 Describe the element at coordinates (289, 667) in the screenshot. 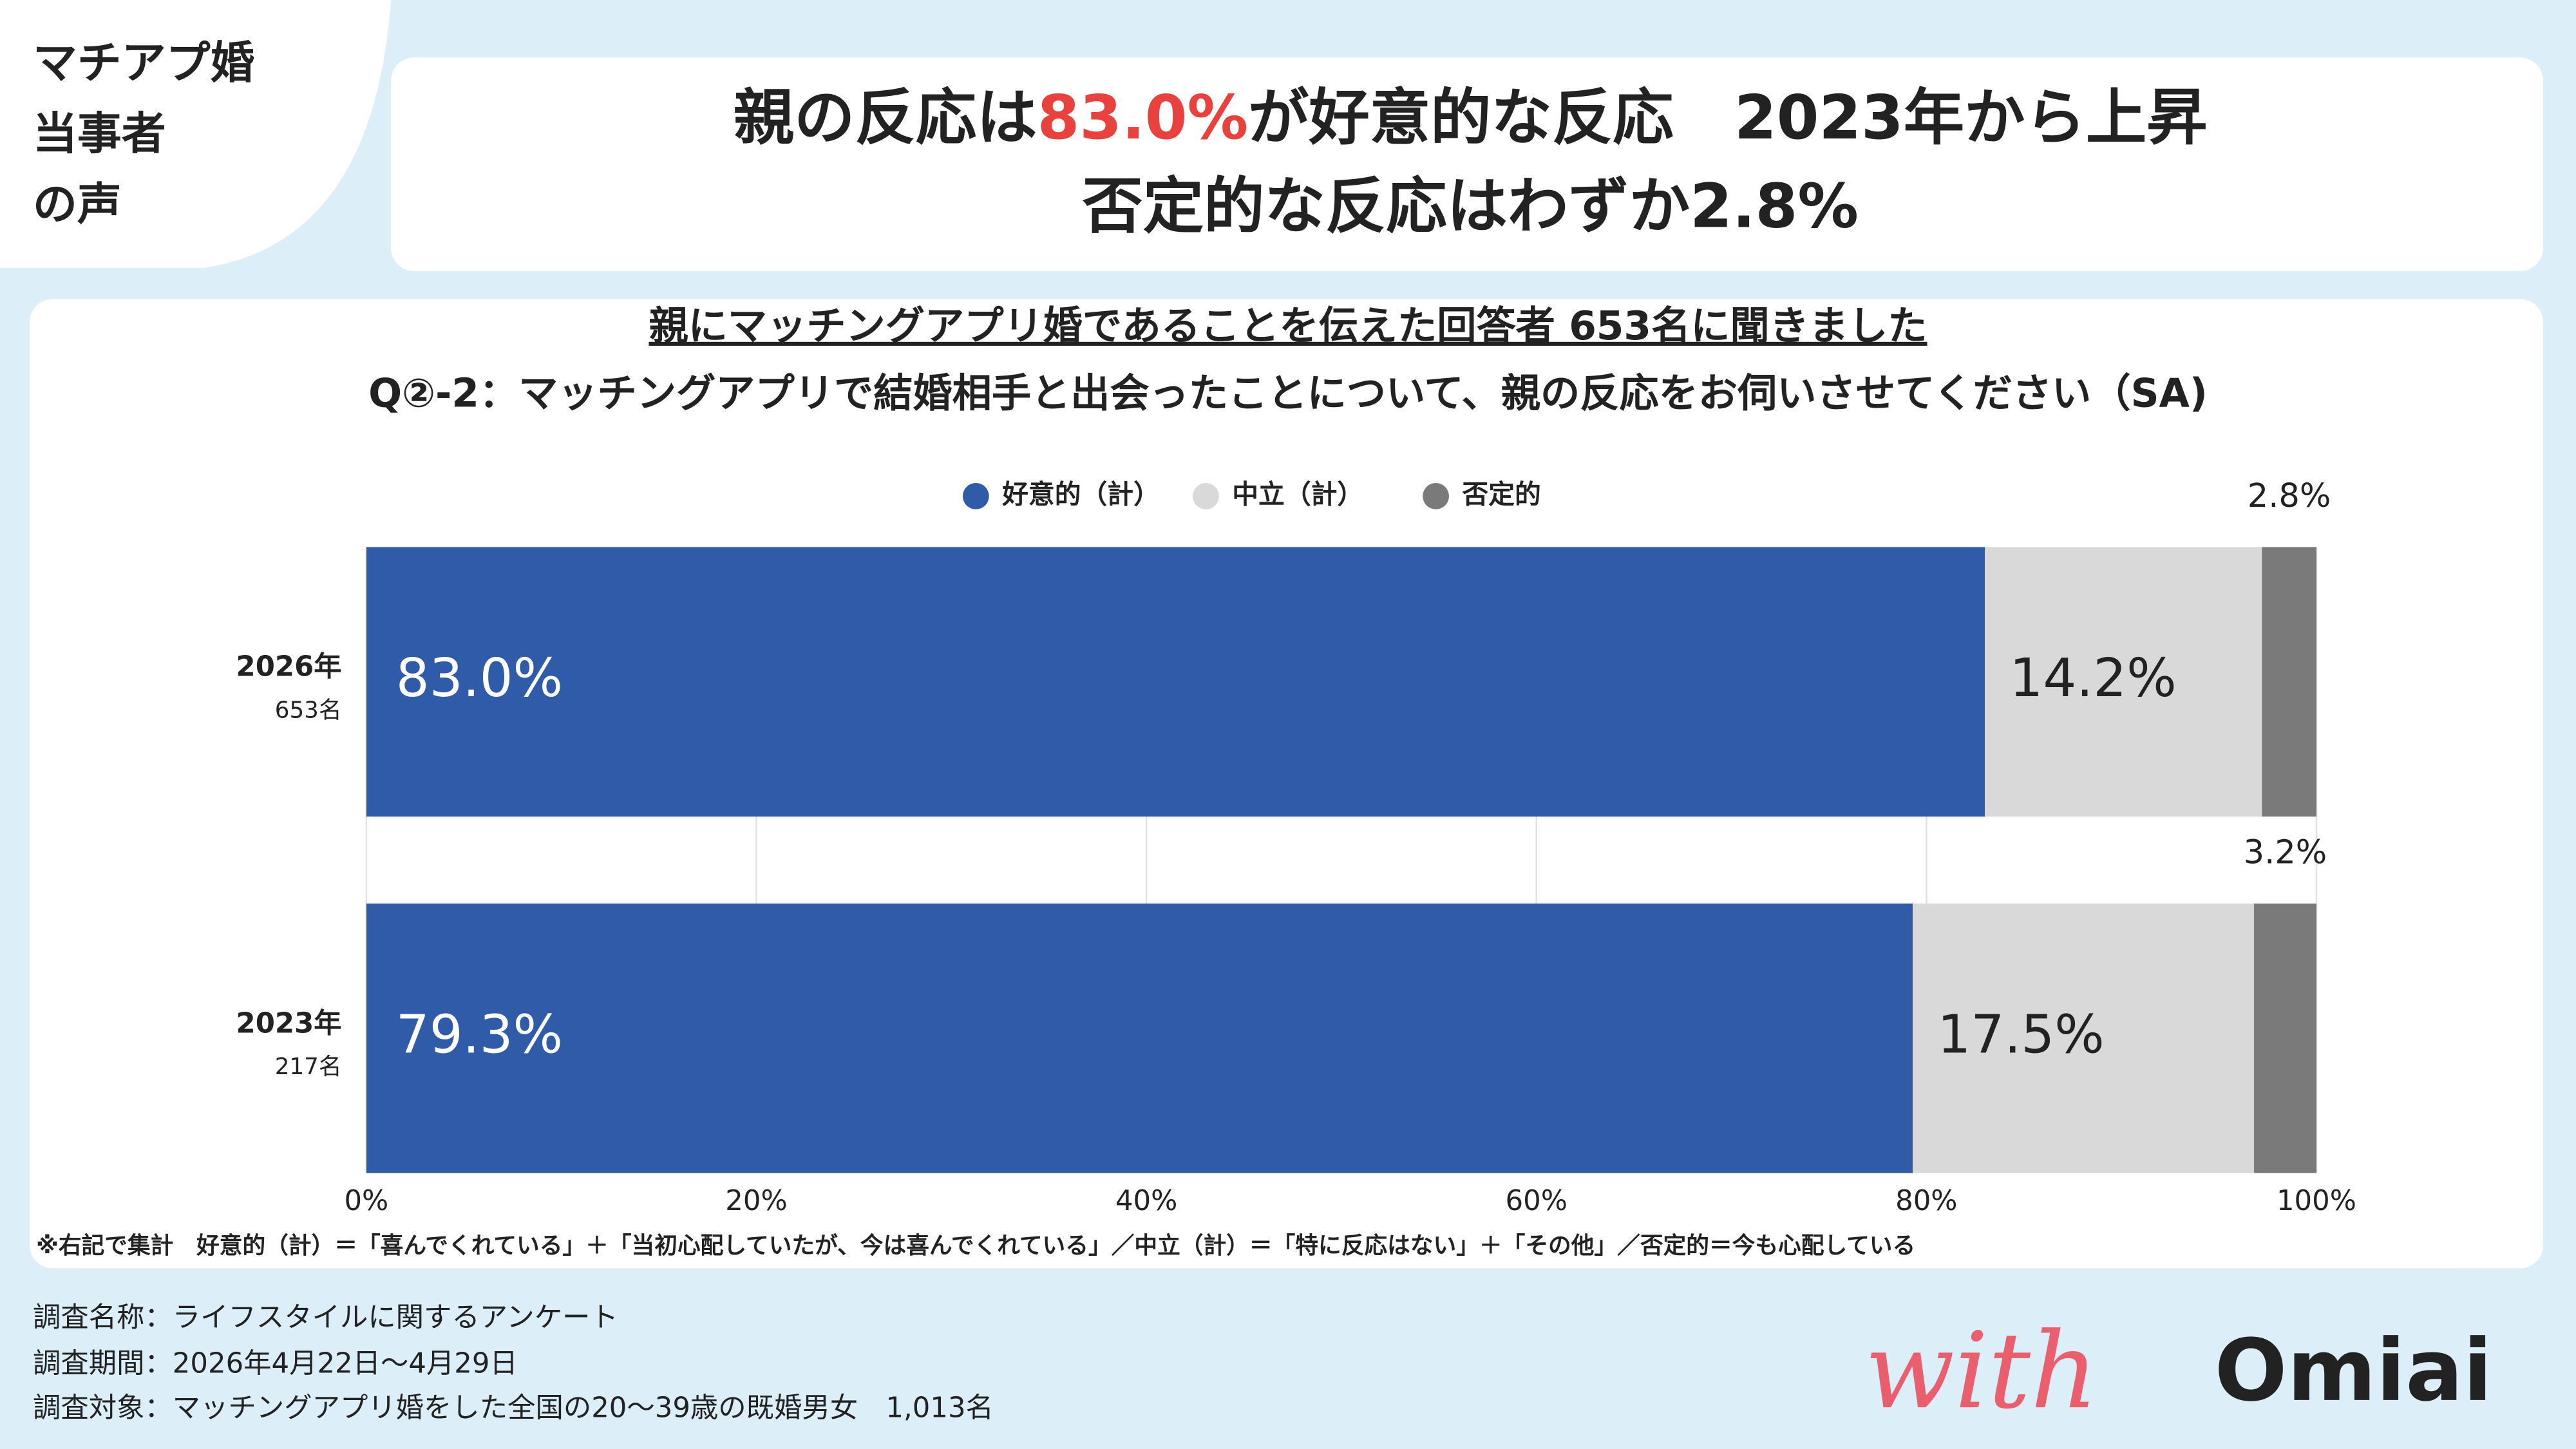

I see `category-label: 2026年` at that location.